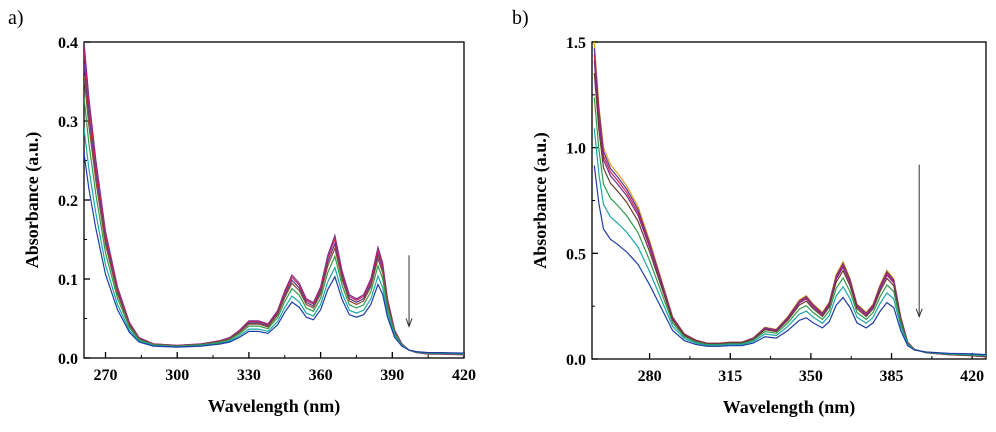 This screenshot has width=996, height=432. What do you see at coordinates (68, 280) in the screenshot?
I see `y-tick-label: 0.1` at bounding box center [68, 280].